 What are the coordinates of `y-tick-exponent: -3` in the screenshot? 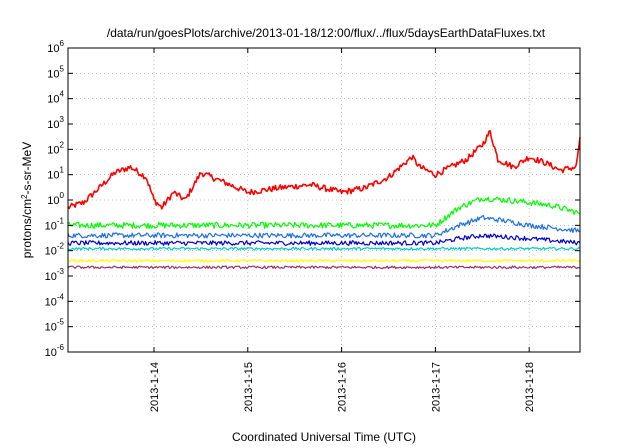 It's located at (61, 271).